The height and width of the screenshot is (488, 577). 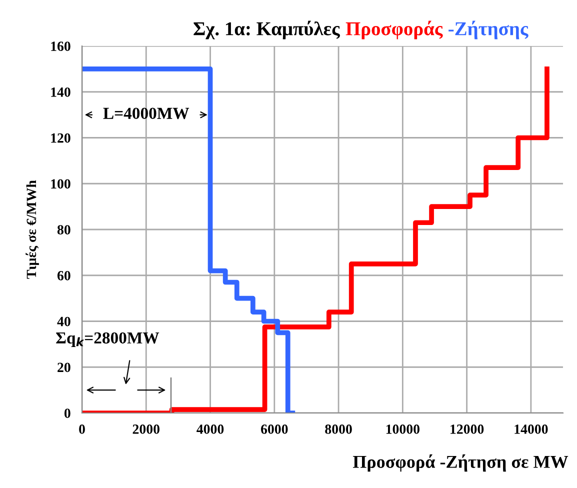 I want to click on y-tick-label: 40, so click(x=63, y=321).